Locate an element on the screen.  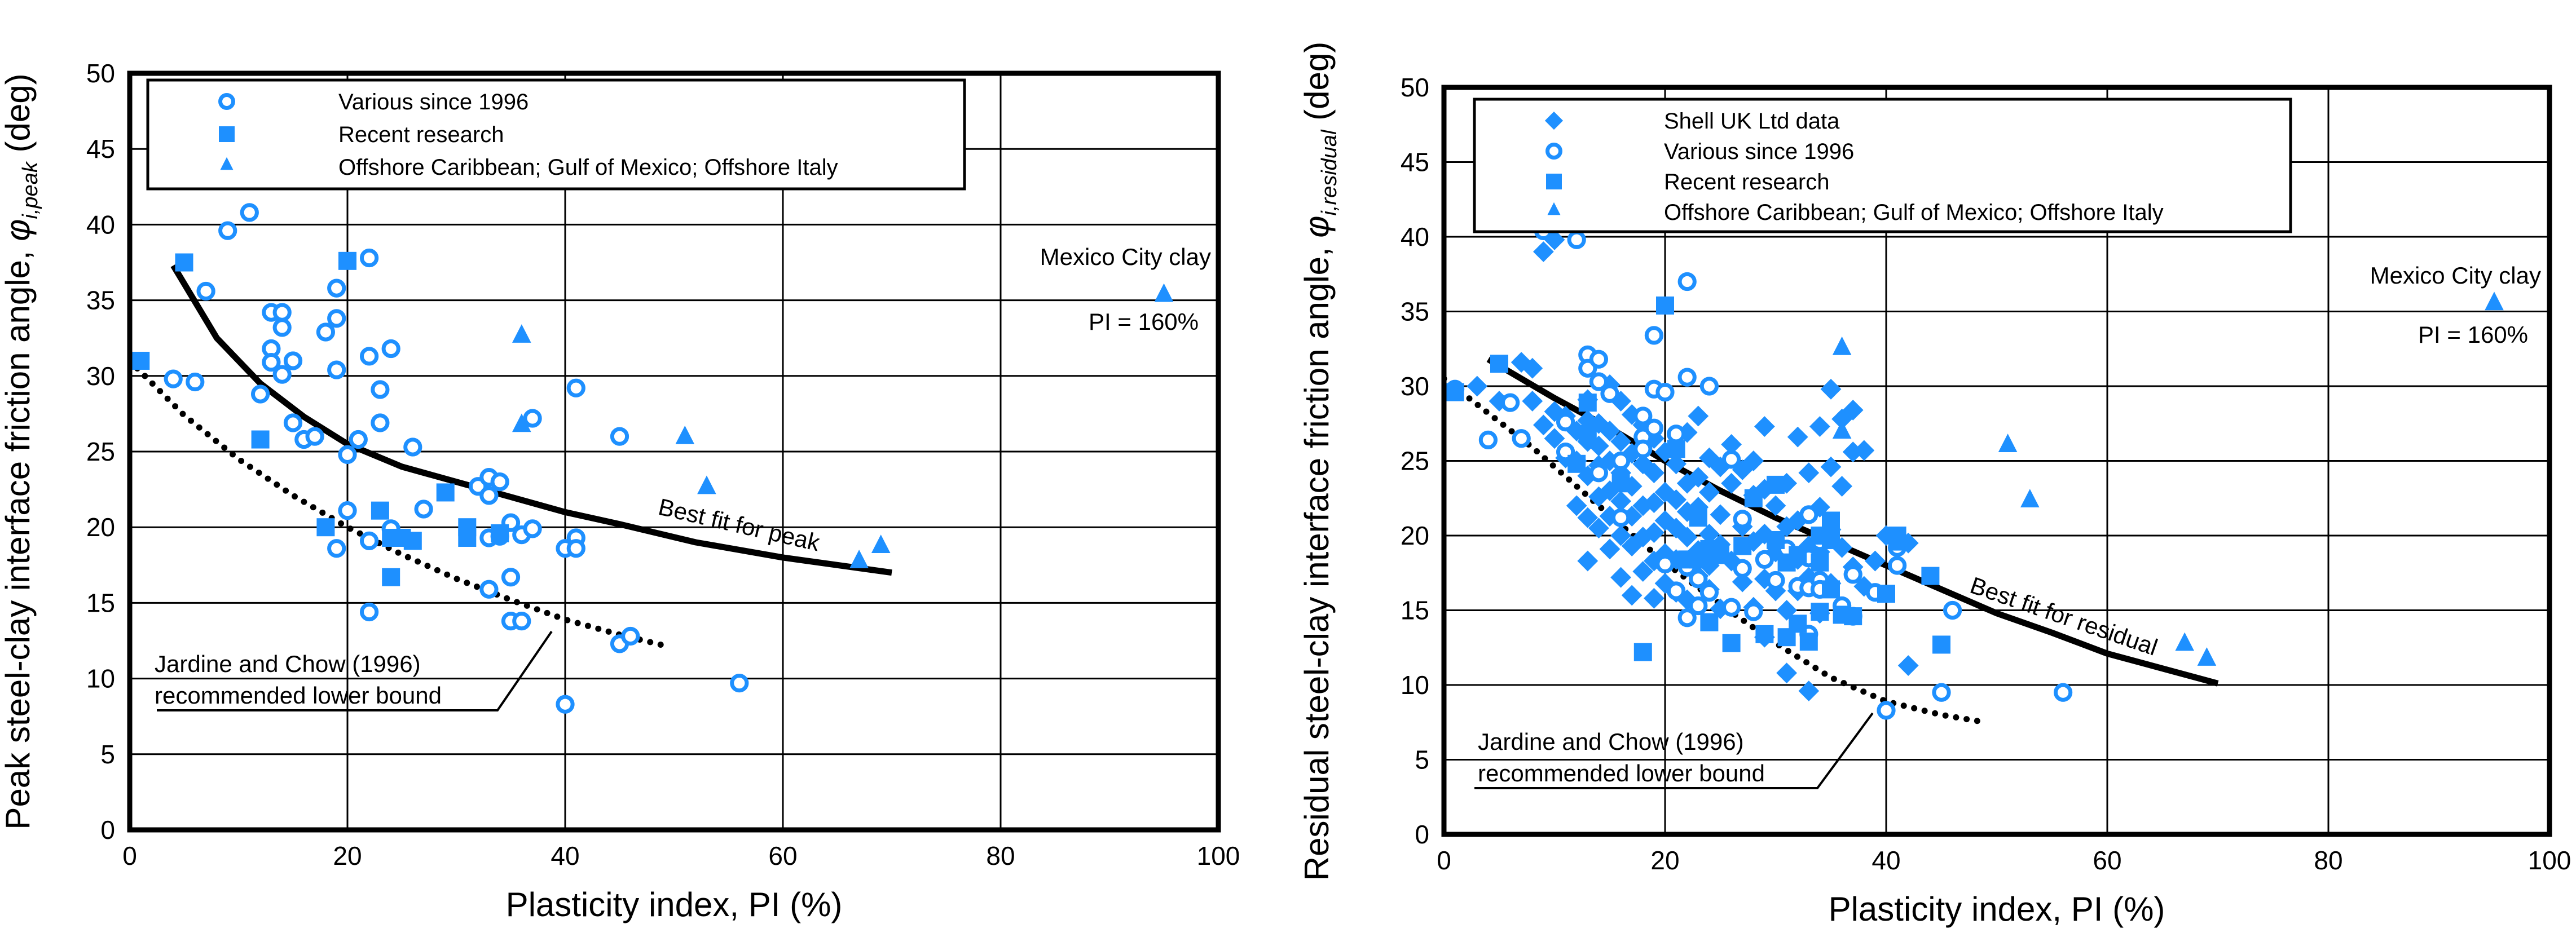
legend-label: Various since 1996 is located at coordinates (1759, 151).